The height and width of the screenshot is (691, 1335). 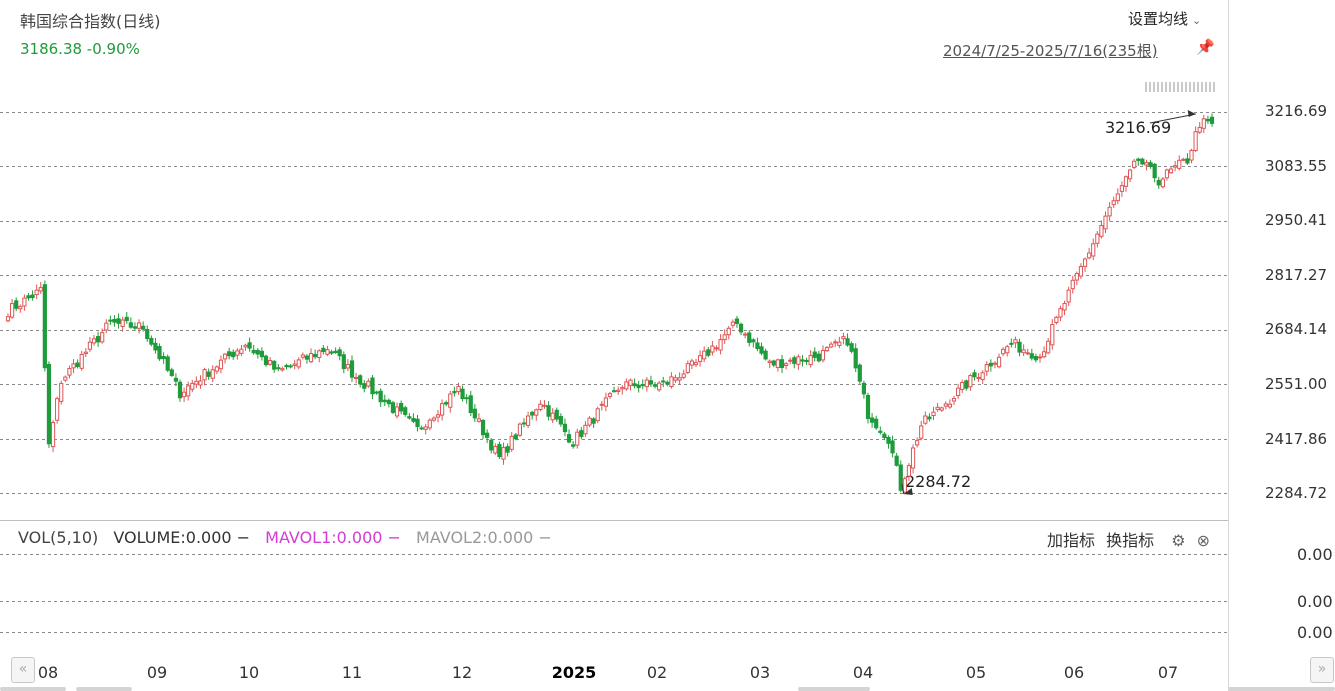 What do you see at coordinates (1322, 670) in the screenshot?
I see `scroll-right-button: »` at bounding box center [1322, 670].